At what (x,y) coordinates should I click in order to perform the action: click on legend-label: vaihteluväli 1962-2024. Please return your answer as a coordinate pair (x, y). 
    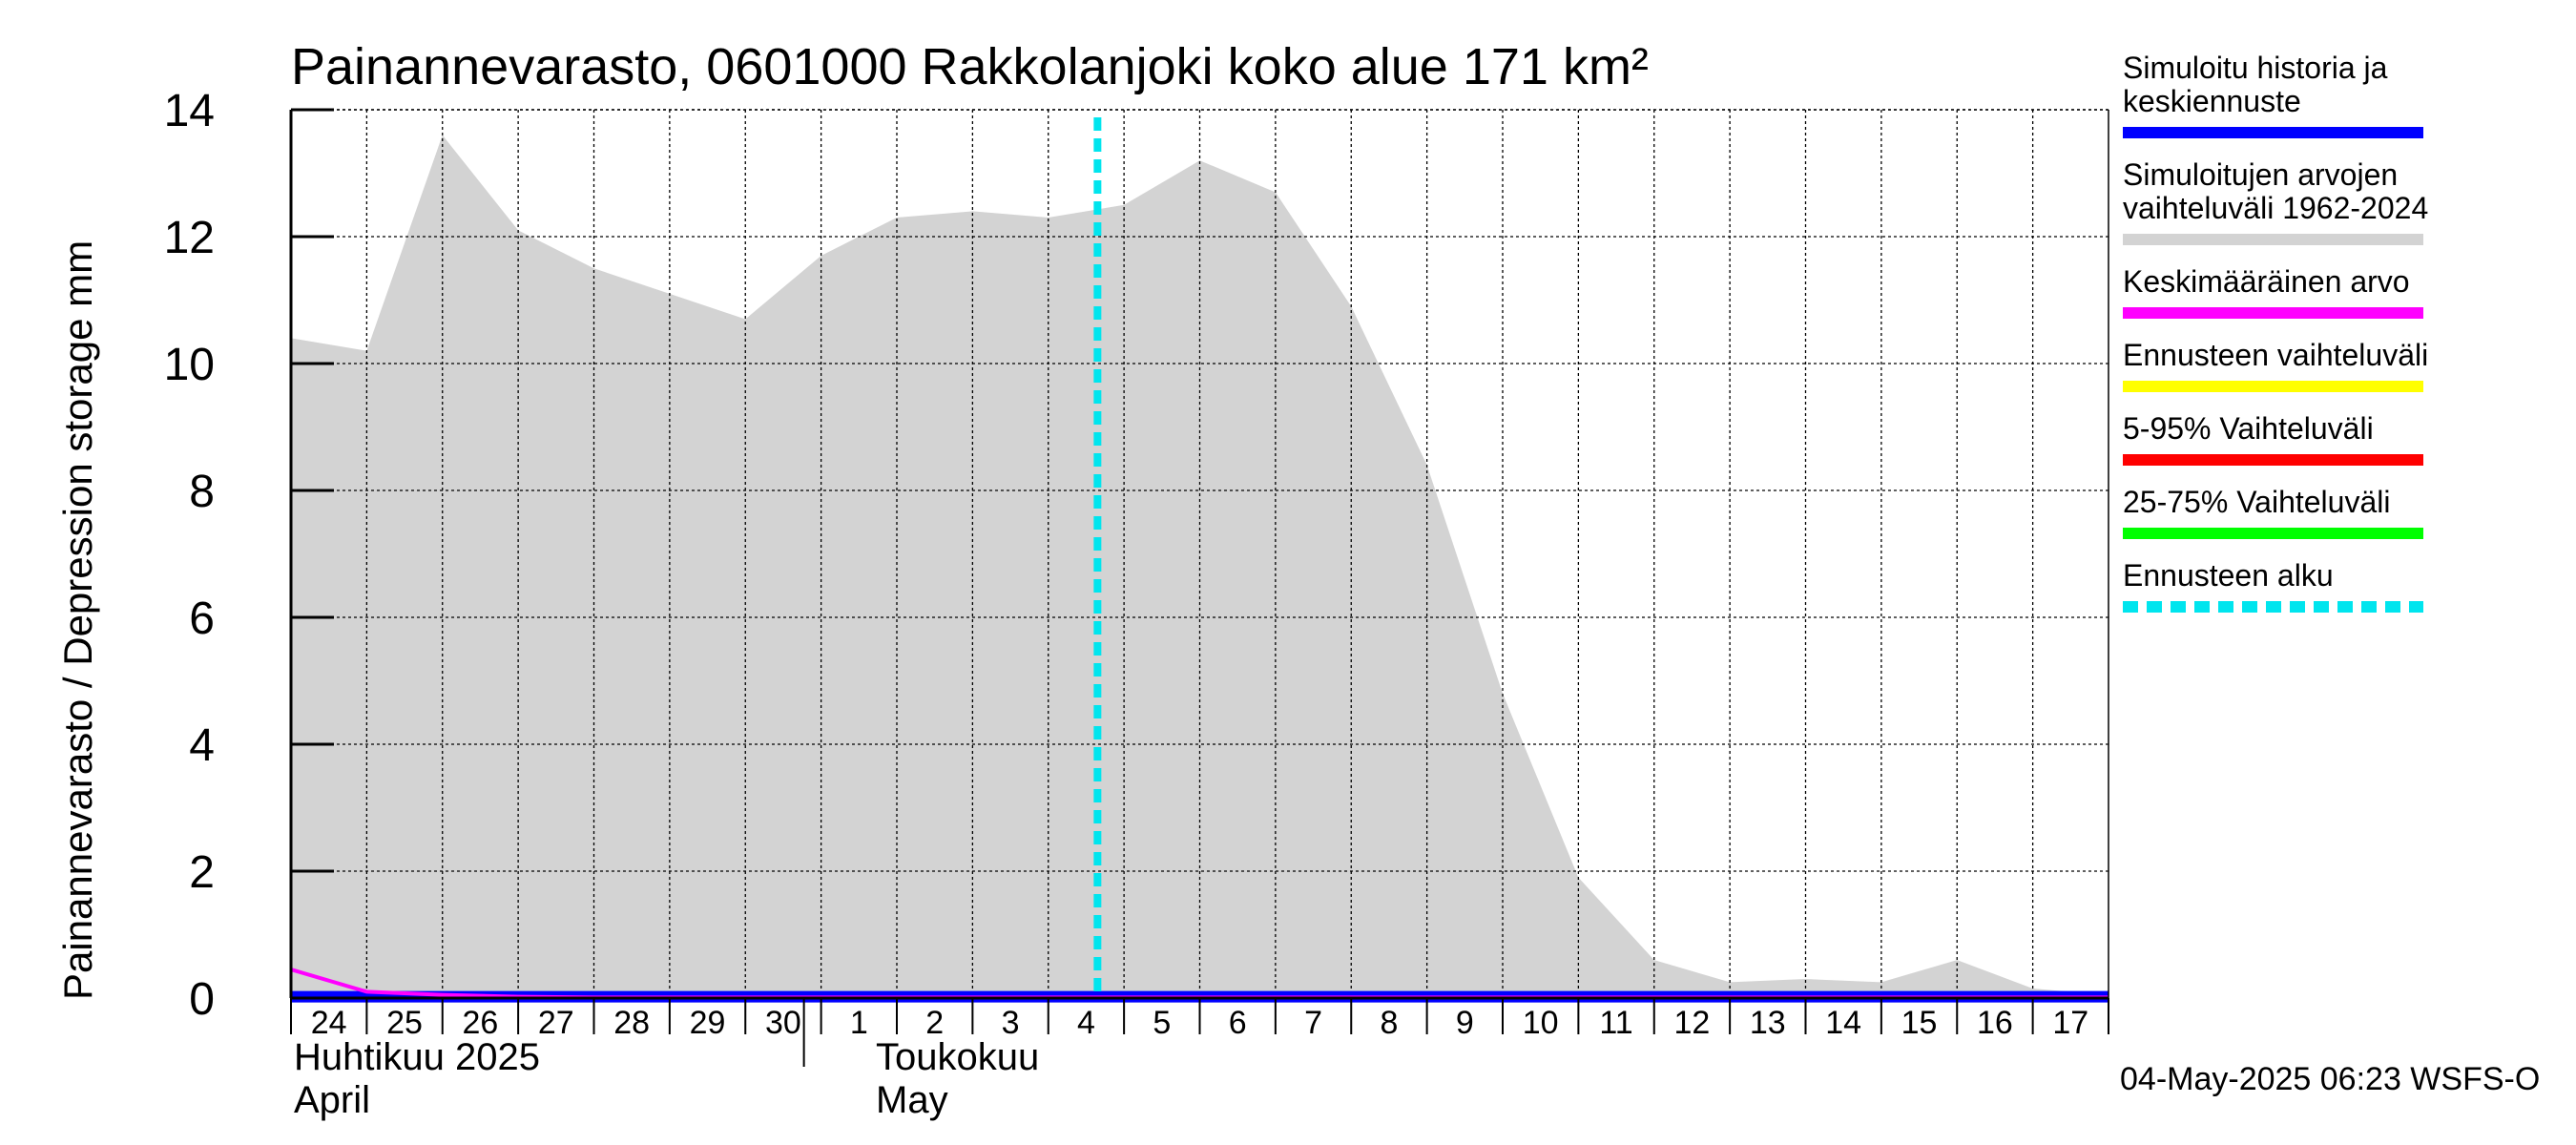
    Looking at the image, I should click on (2275, 208).